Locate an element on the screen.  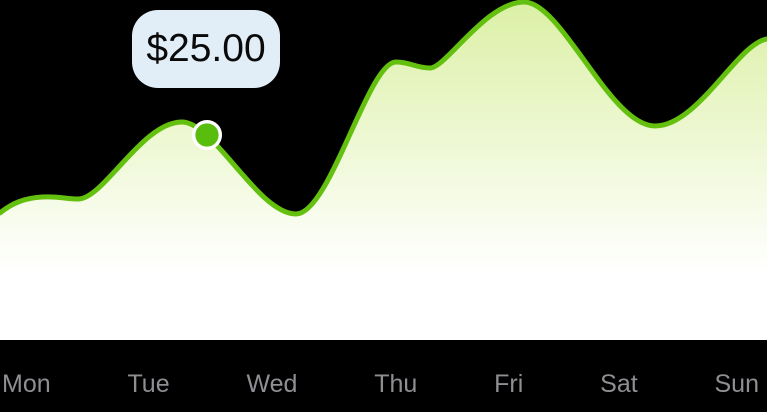
tick-label-sat: Sat is located at coordinates (619, 384).